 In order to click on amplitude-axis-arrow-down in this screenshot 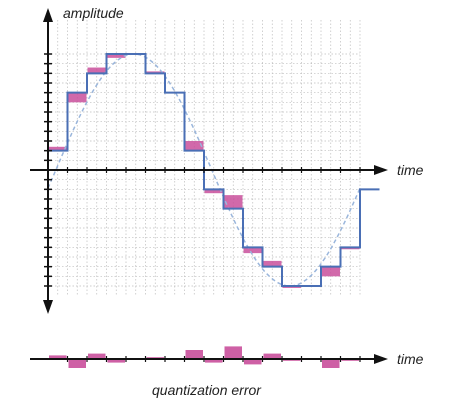, I will do `click(48, 307)`.